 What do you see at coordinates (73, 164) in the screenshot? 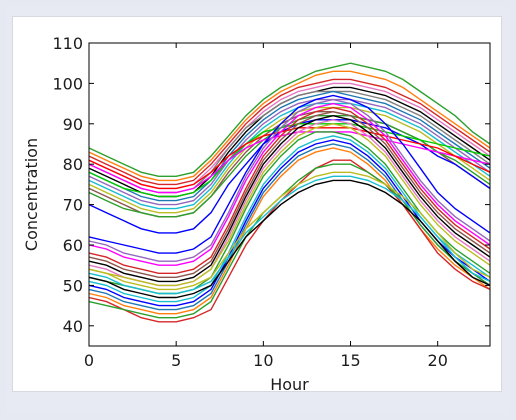
I see `y-tick-label: 80` at bounding box center [73, 164].